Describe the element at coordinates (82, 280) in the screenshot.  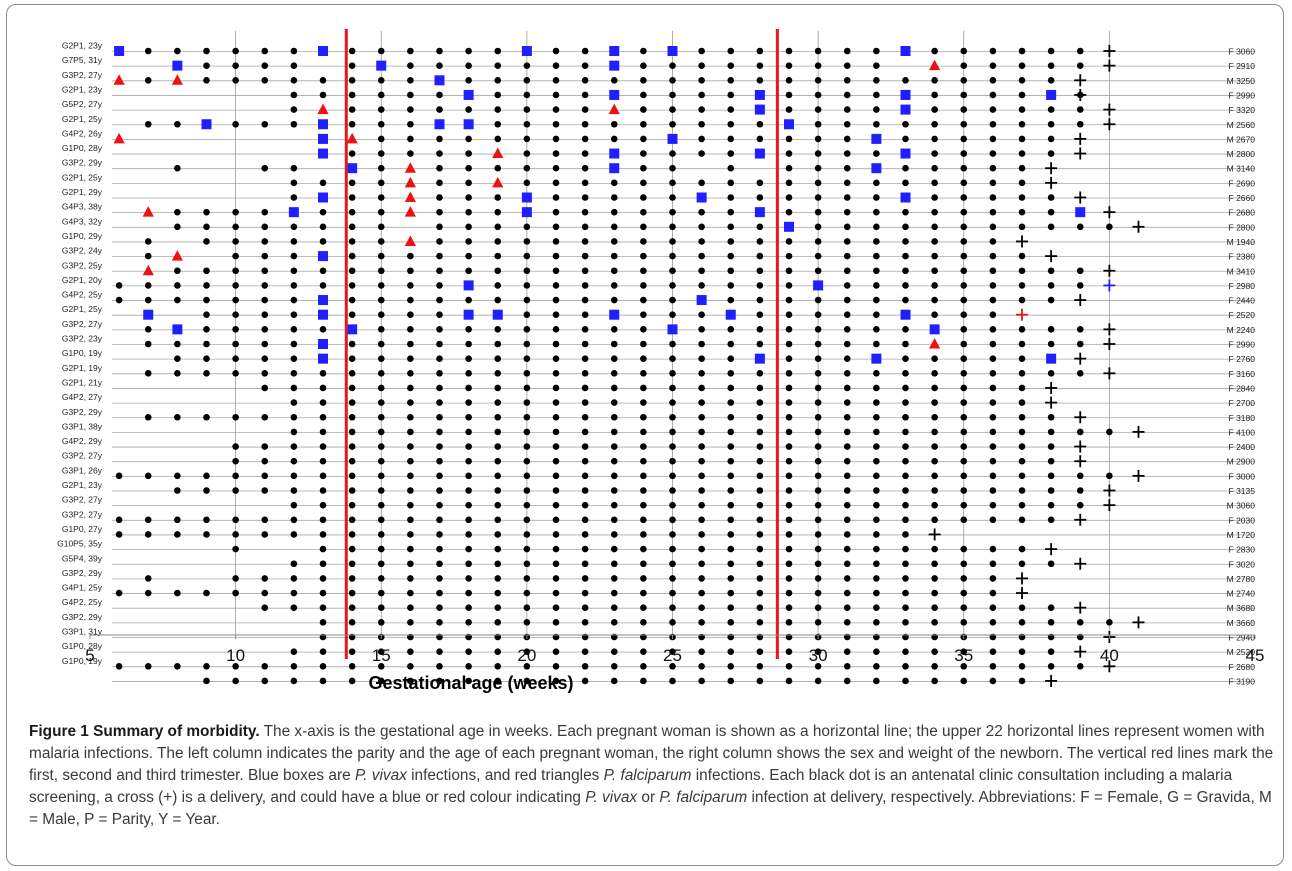
I see `left-label: G2P1, 20y` at that location.